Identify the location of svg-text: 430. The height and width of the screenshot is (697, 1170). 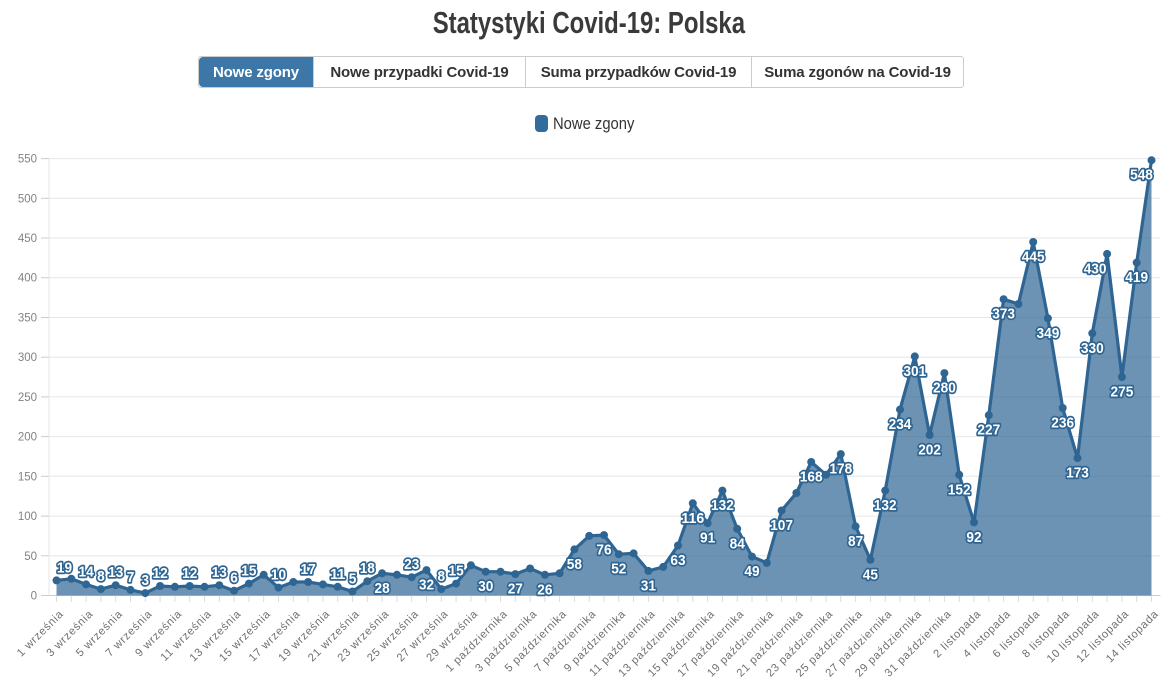
(1095, 269).